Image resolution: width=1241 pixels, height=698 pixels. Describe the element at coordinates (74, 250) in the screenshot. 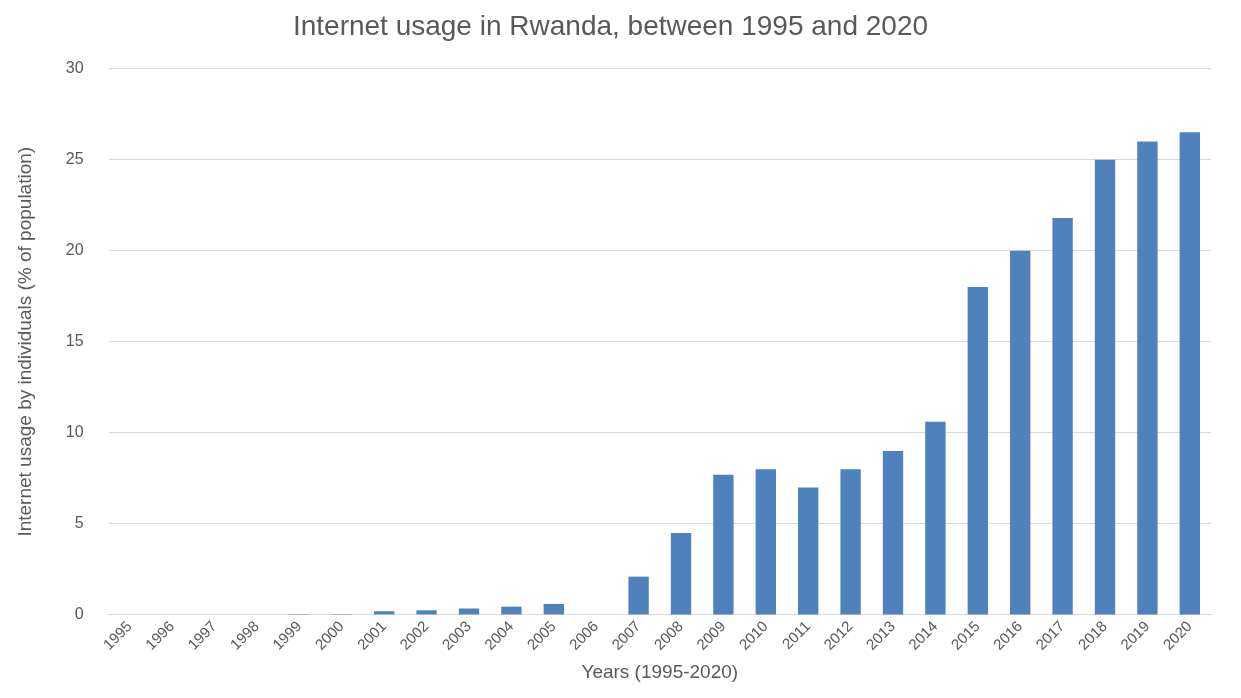

I see `y-tick-label: 20` at that location.